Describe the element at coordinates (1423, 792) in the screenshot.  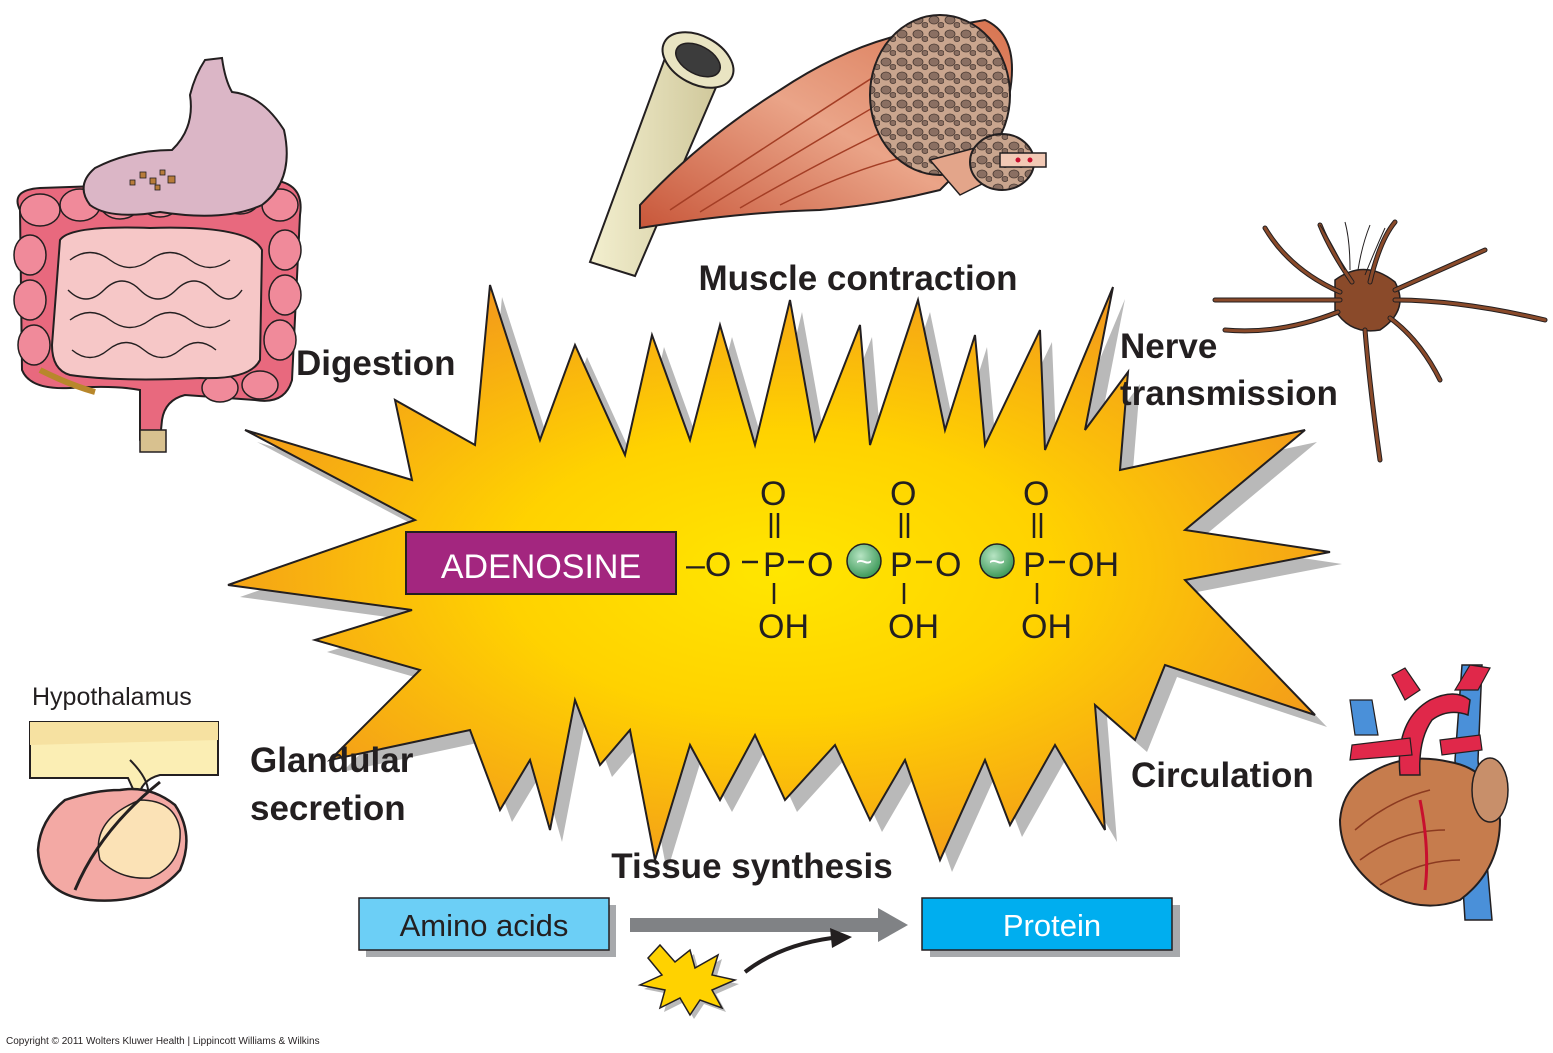
I see `heart-illustration` at that location.